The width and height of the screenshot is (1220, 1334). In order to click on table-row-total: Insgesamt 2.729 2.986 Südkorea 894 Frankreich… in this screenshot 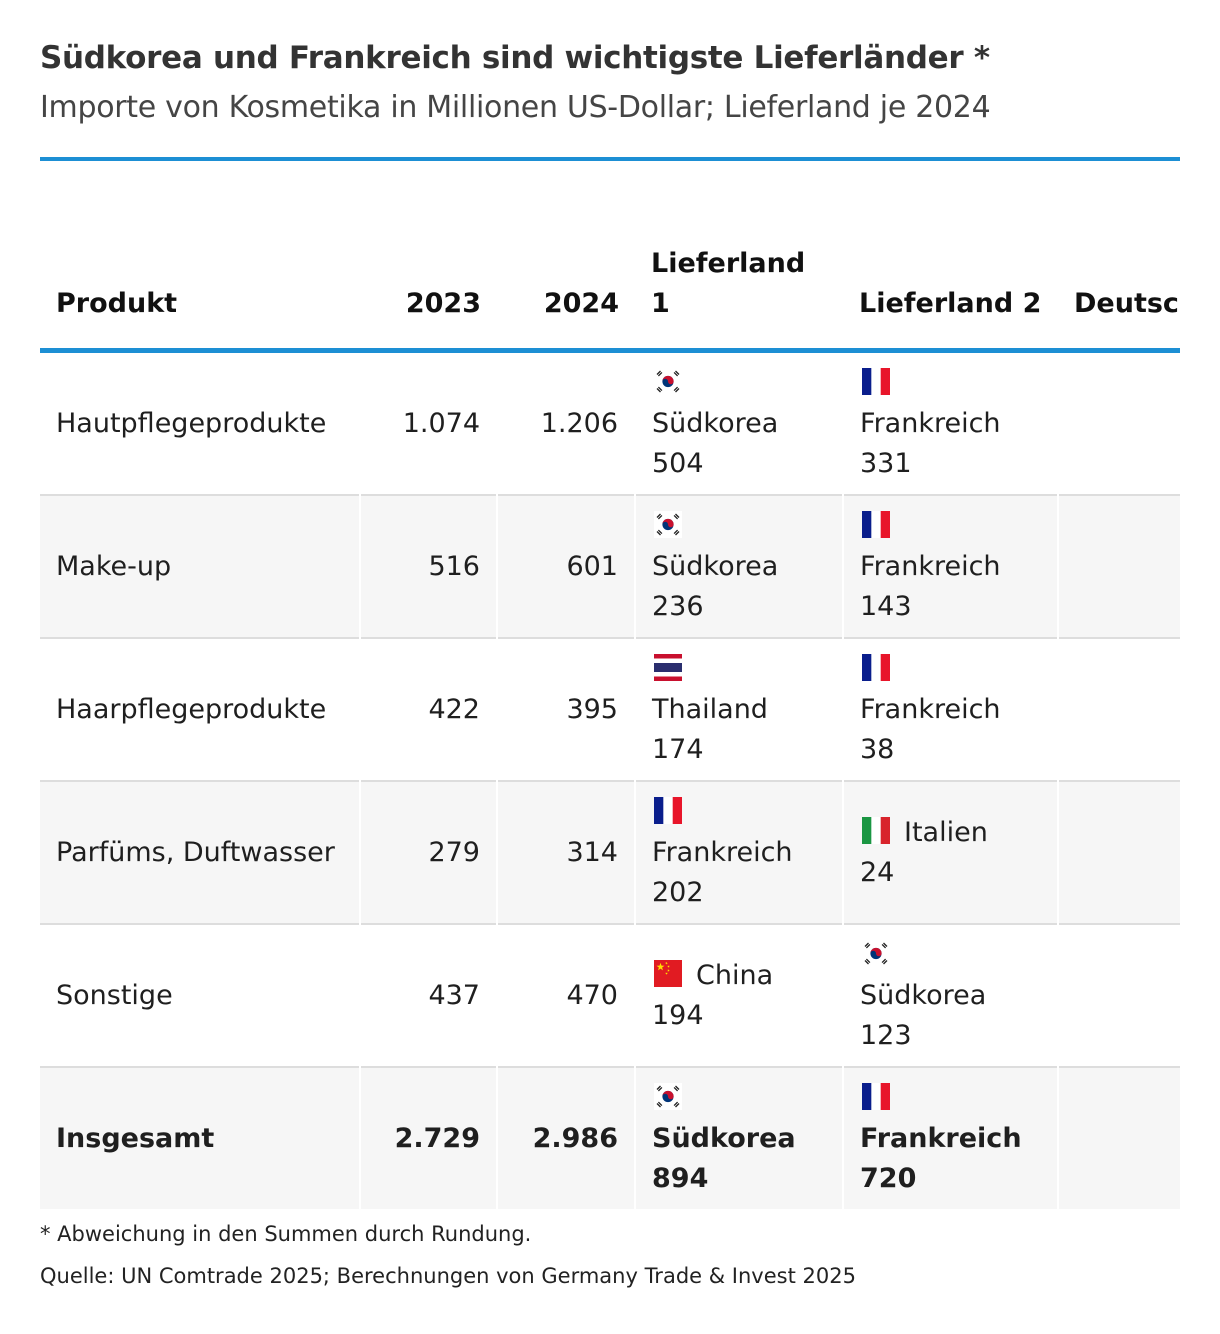, I will do `click(610, 1138)`.